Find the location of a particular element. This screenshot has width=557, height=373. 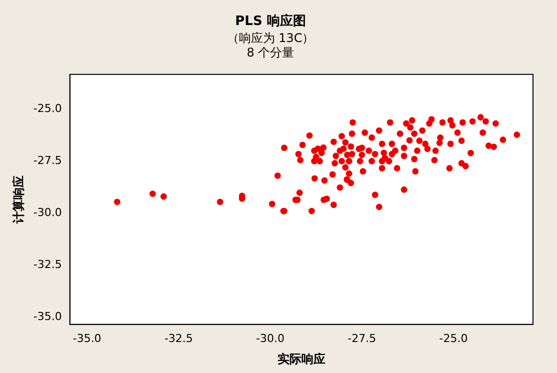

x-tick-label: -35.0 is located at coordinates (87, 338).